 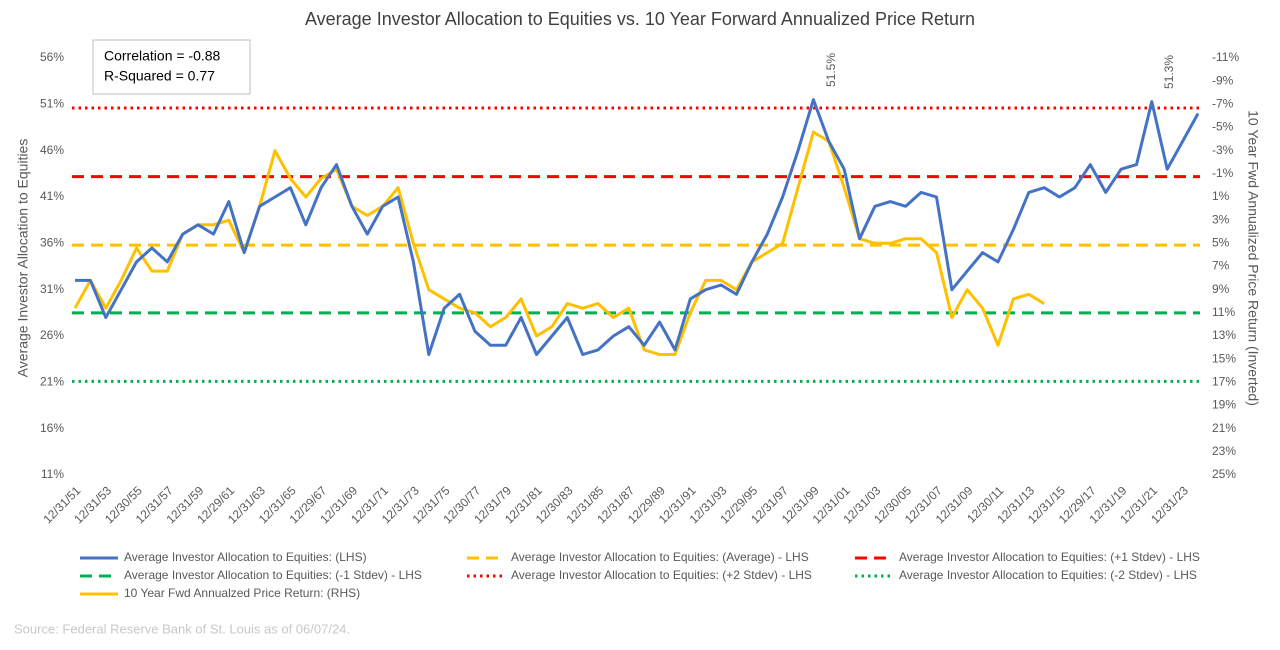 What do you see at coordinates (1221, 266) in the screenshot?
I see `y2-tick-label: 7%` at bounding box center [1221, 266].